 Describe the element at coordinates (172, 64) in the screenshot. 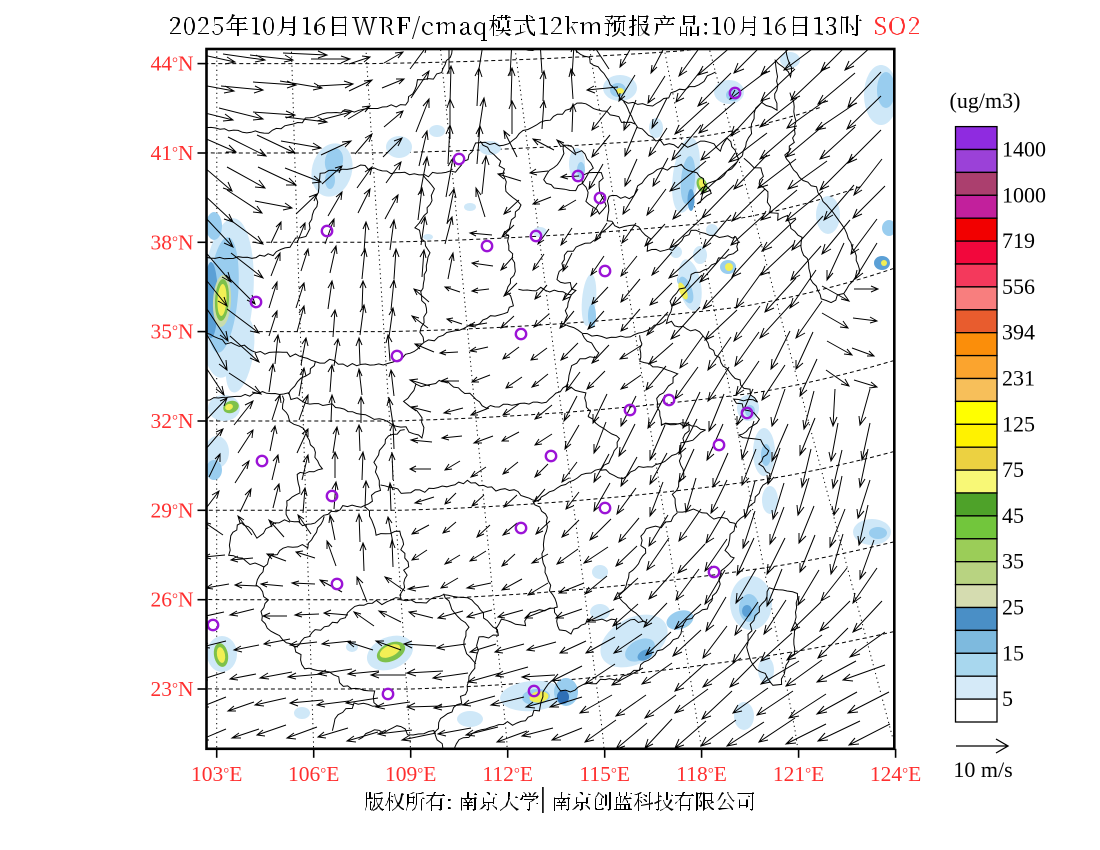

I see `svg-text: 44°N` at that location.